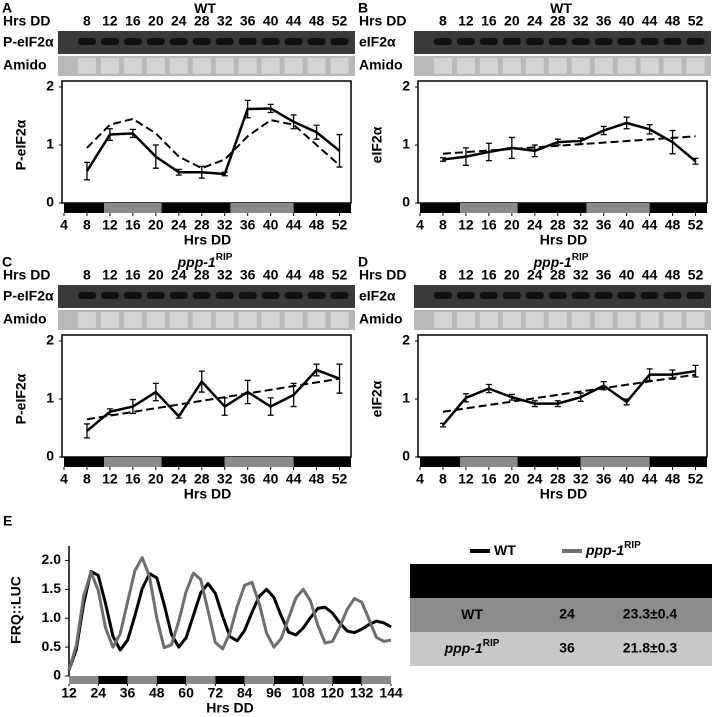 The image size is (714, 717). What do you see at coordinates (561, 649) in the screenshot?
I see `table-row` at bounding box center [561, 649].